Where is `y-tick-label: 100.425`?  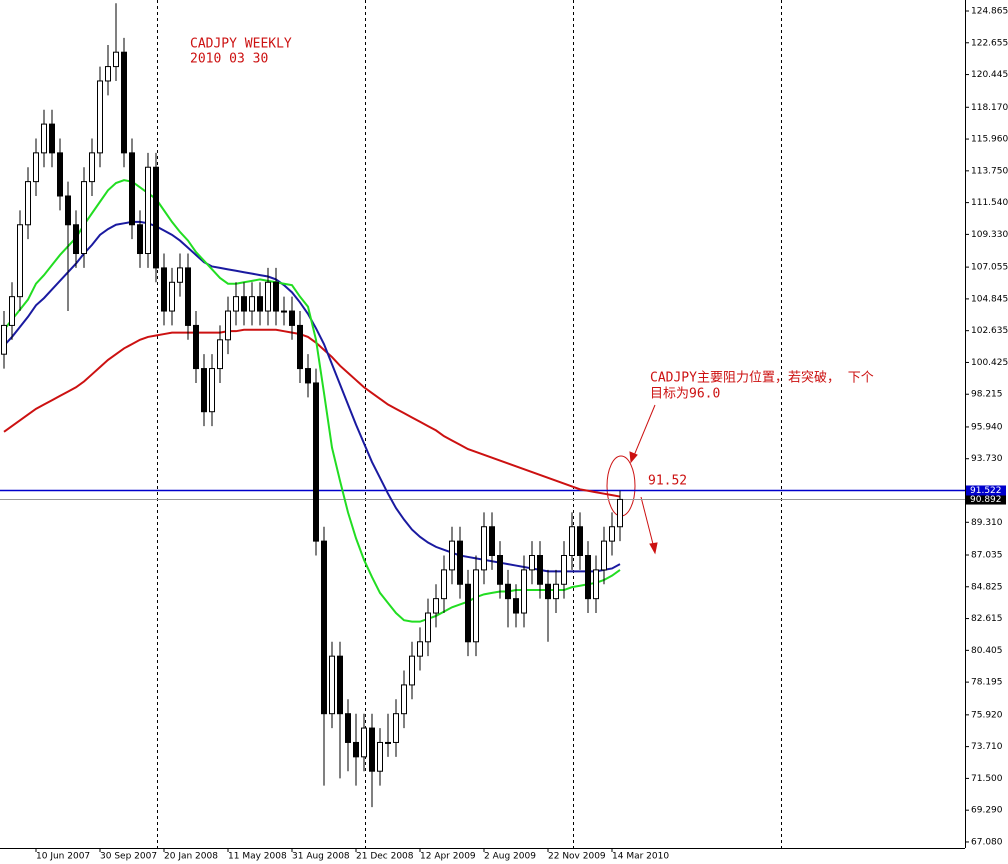 y-tick-label: 100.425 is located at coordinates (989, 363).